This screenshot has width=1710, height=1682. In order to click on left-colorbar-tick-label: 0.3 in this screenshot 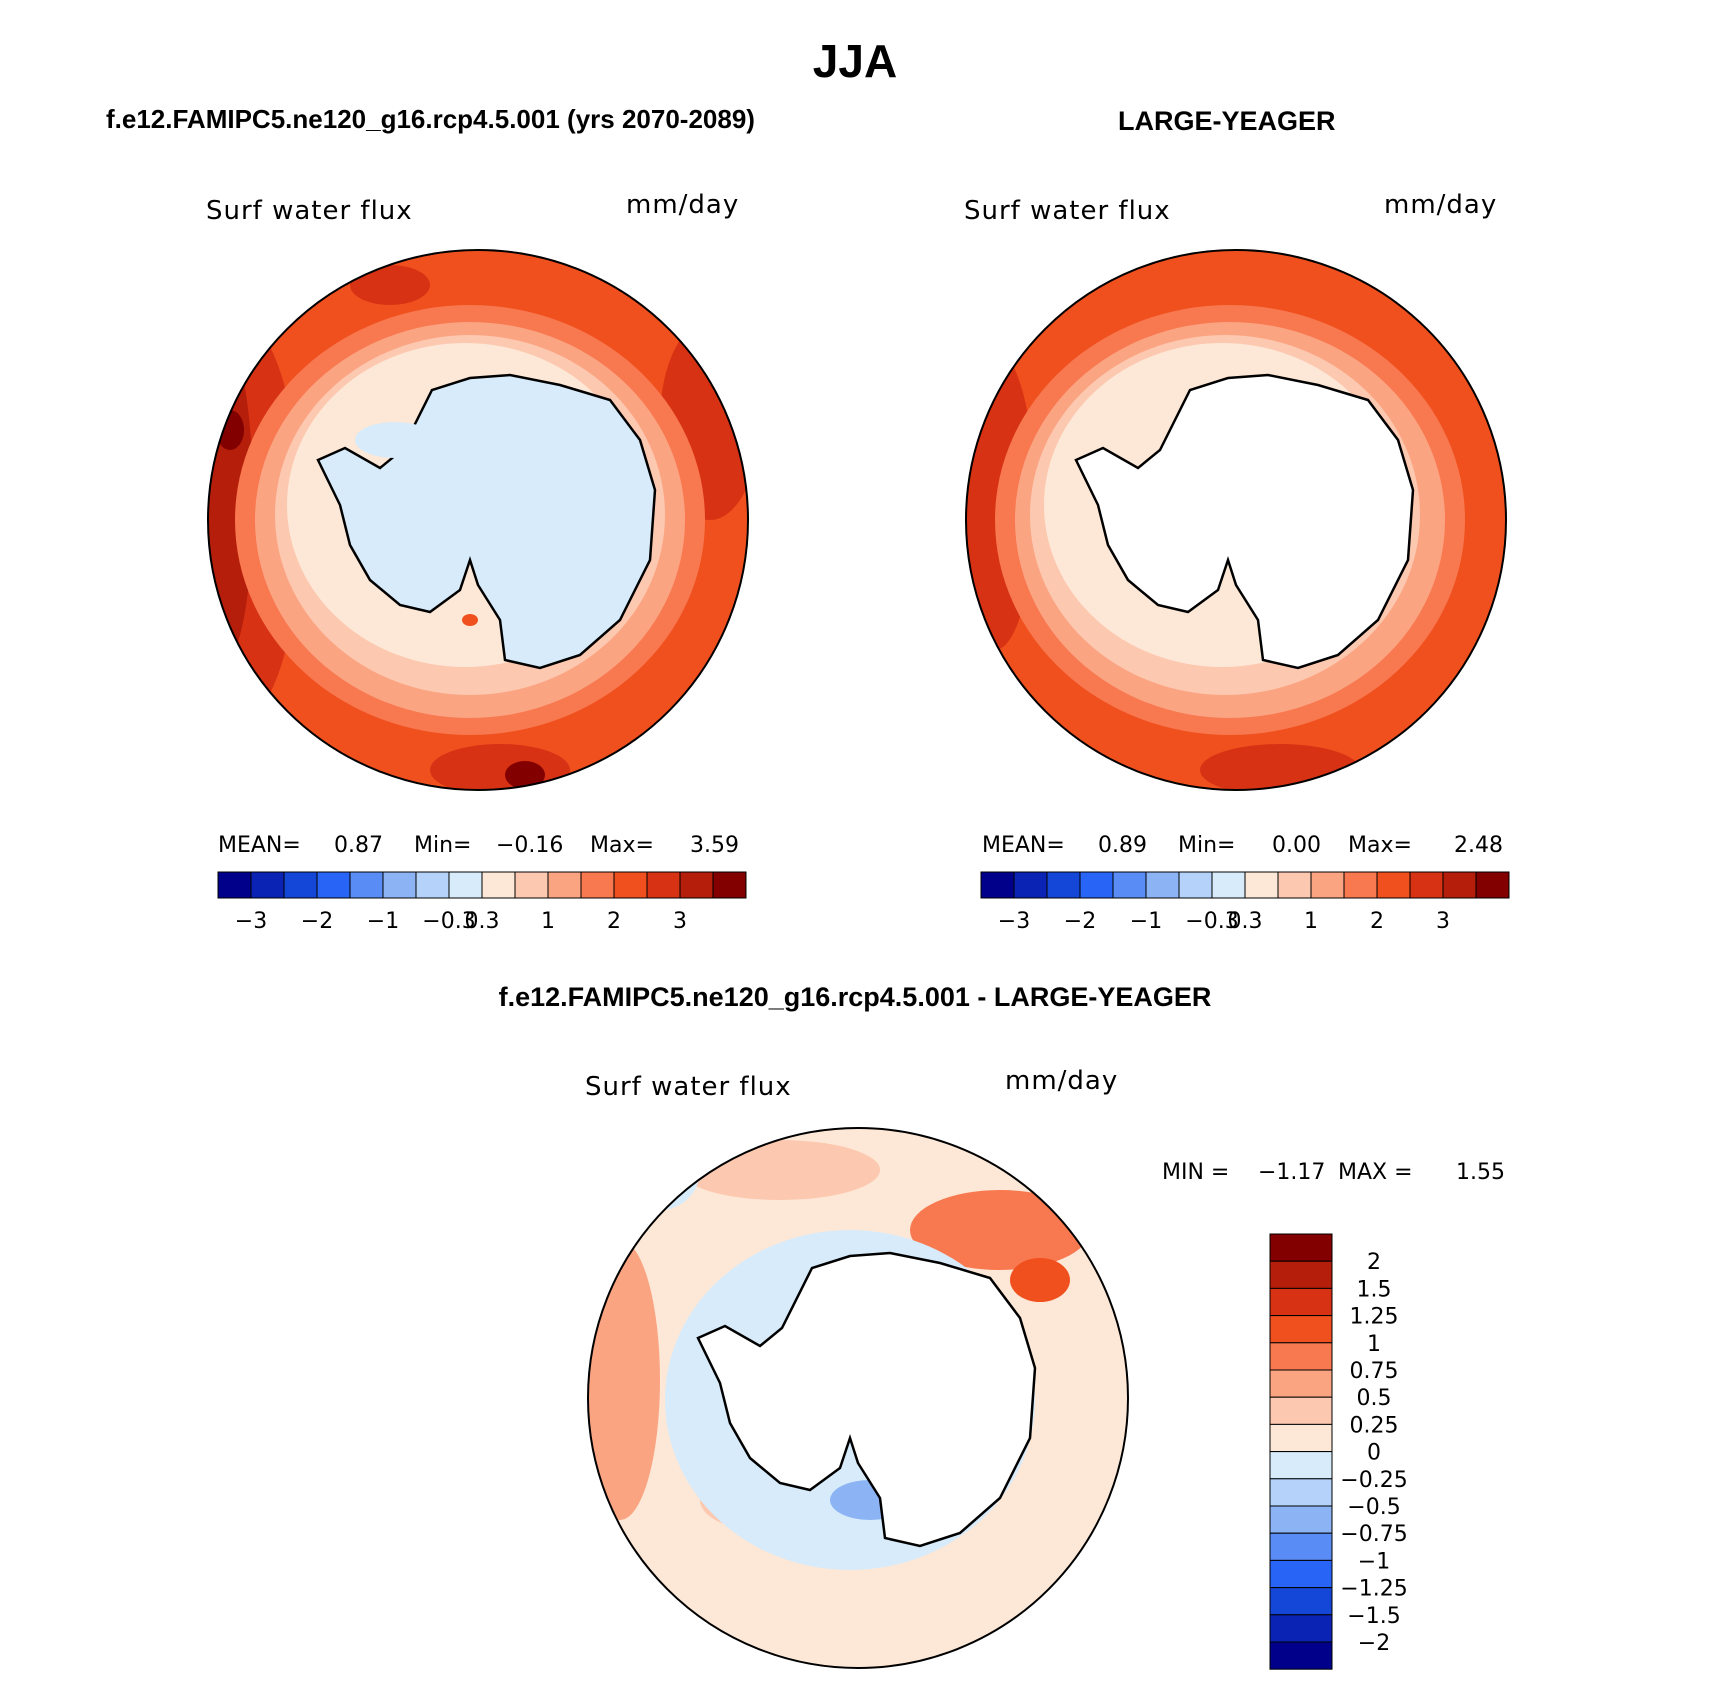, I will do `click(482, 921)`.